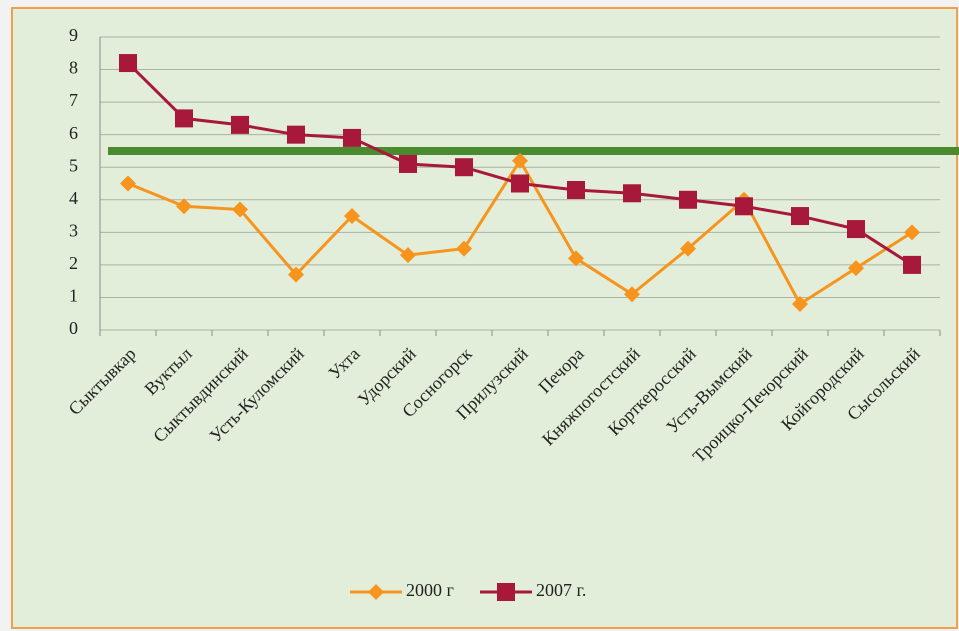  Describe the element at coordinates (430, 590) in the screenshot. I see `legend-label: 2000 г` at that location.